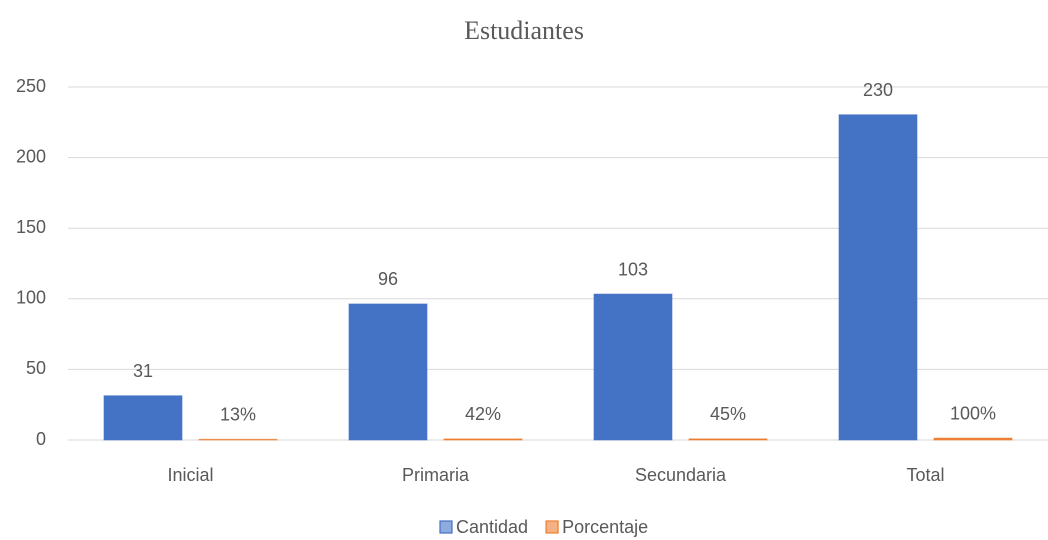 This screenshot has width=1048, height=540. Describe the element at coordinates (436, 475) in the screenshot. I see `x-tick-label: Primaria` at that location.